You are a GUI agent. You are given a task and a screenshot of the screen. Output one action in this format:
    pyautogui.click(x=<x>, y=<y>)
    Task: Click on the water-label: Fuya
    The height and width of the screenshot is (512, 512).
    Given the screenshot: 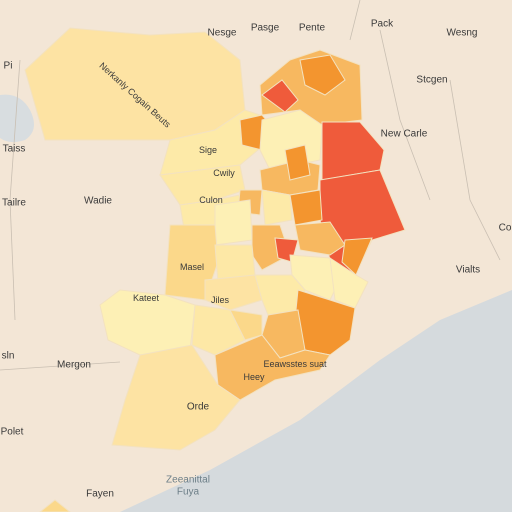 What is the action you would take?
    pyautogui.click(x=188, y=492)
    